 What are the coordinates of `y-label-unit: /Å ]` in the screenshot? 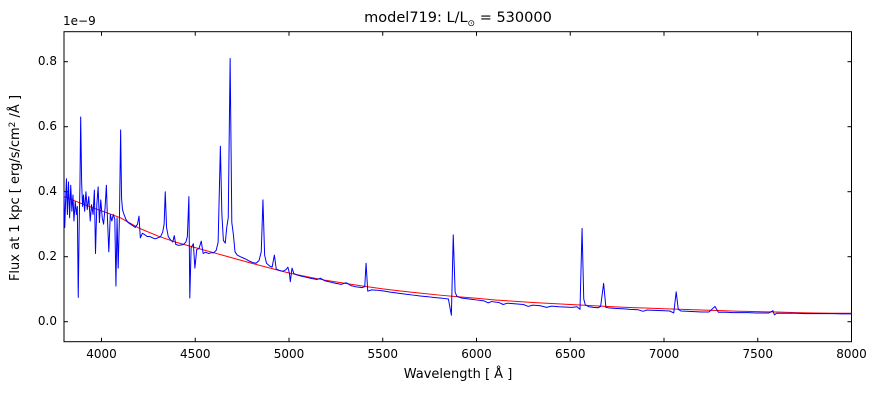 It's located at (15, 108).